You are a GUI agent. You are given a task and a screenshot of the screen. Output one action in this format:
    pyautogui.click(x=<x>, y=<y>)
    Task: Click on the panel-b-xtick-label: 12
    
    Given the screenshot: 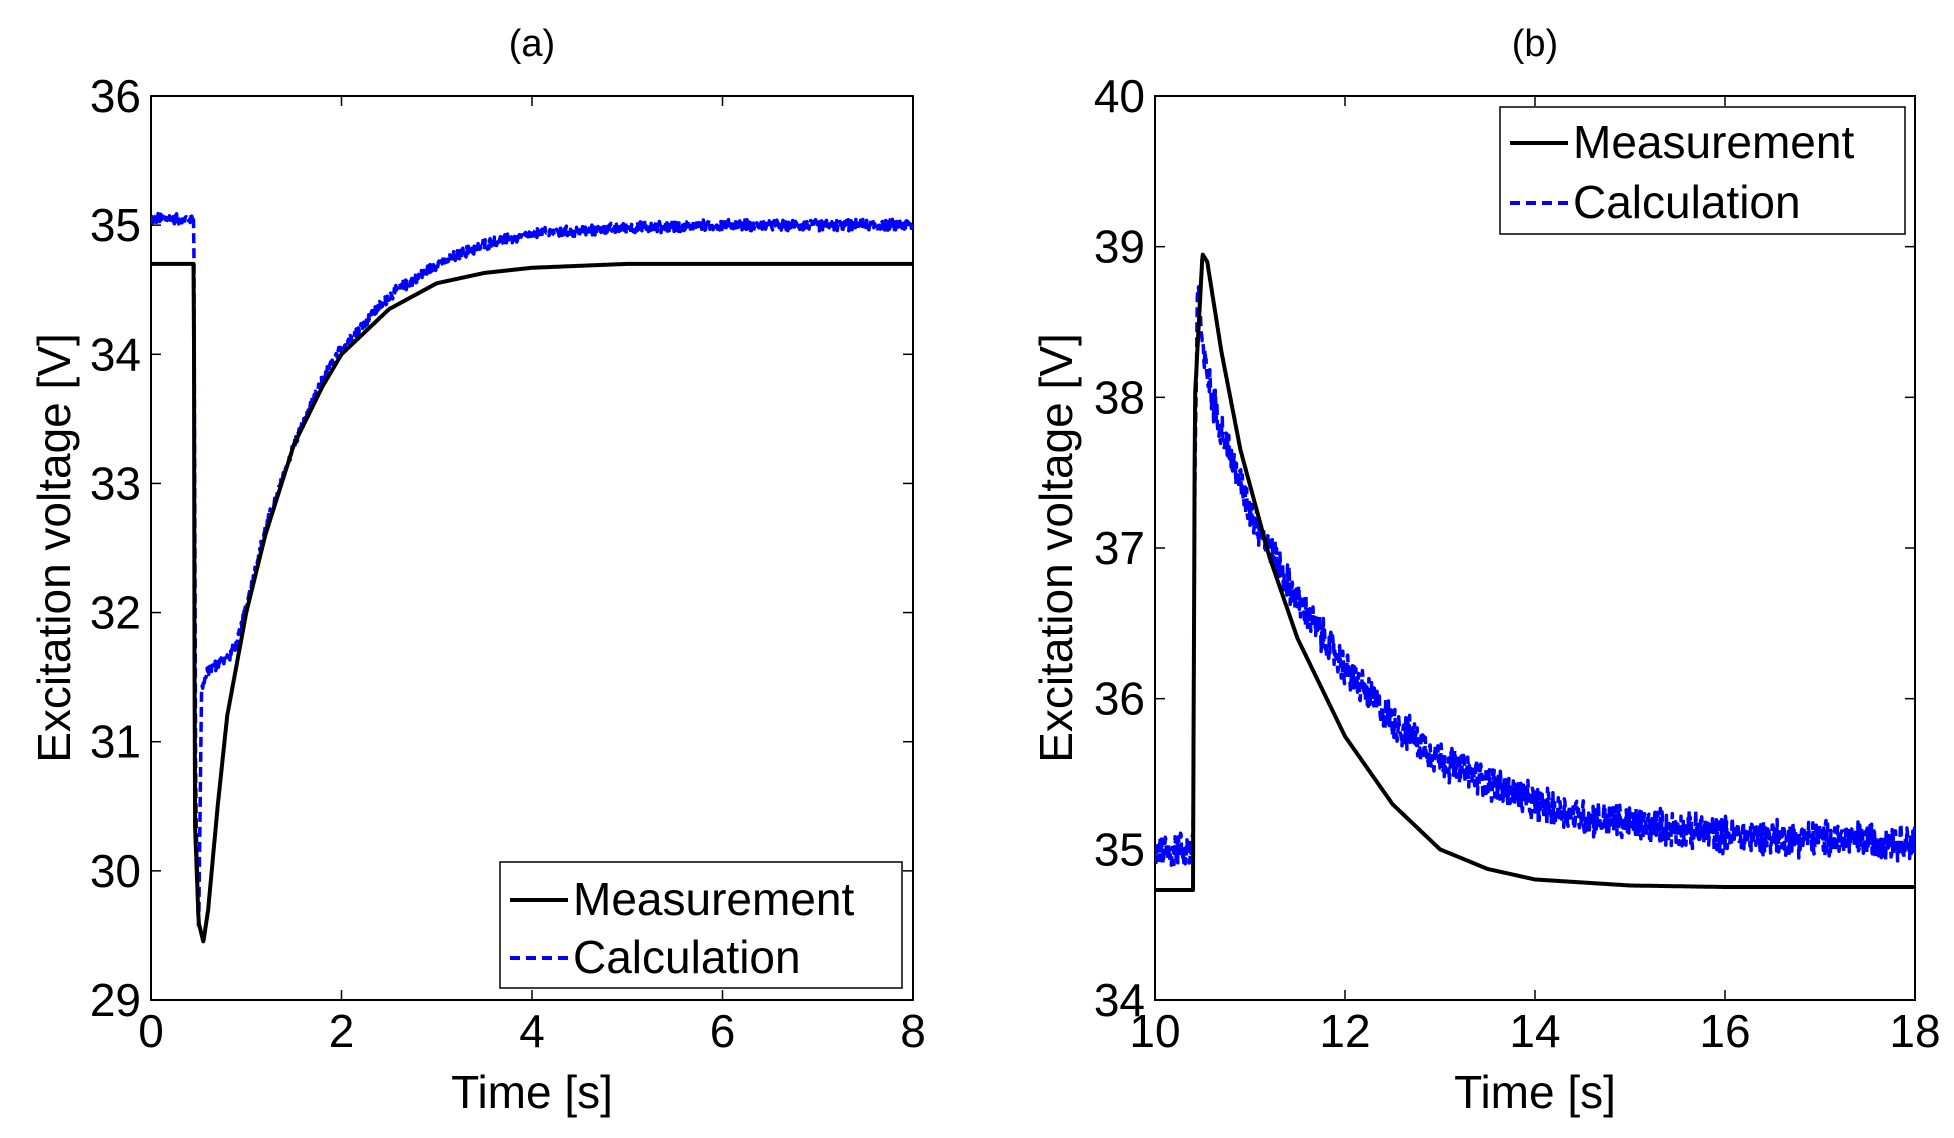 What is the action you would take?
    pyautogui.click(x=1344, y=1031)
    